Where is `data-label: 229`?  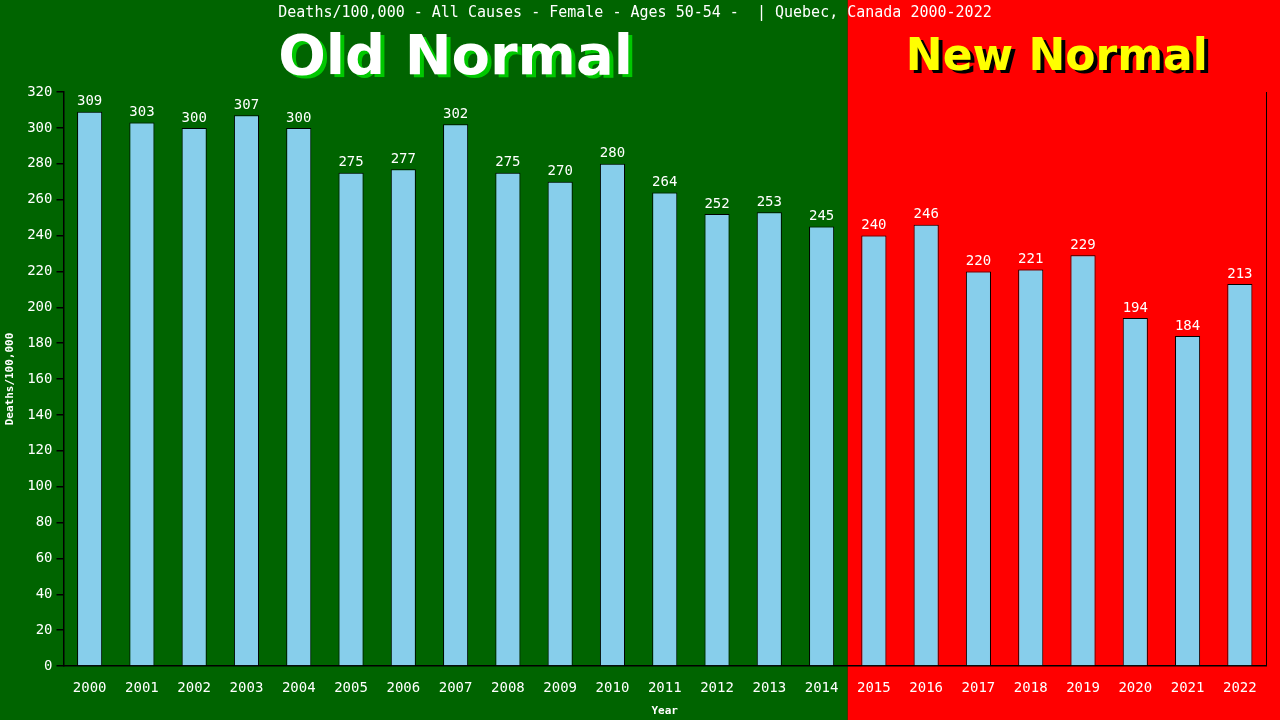 data-label: 229 is located at coordinates (1083, 243).